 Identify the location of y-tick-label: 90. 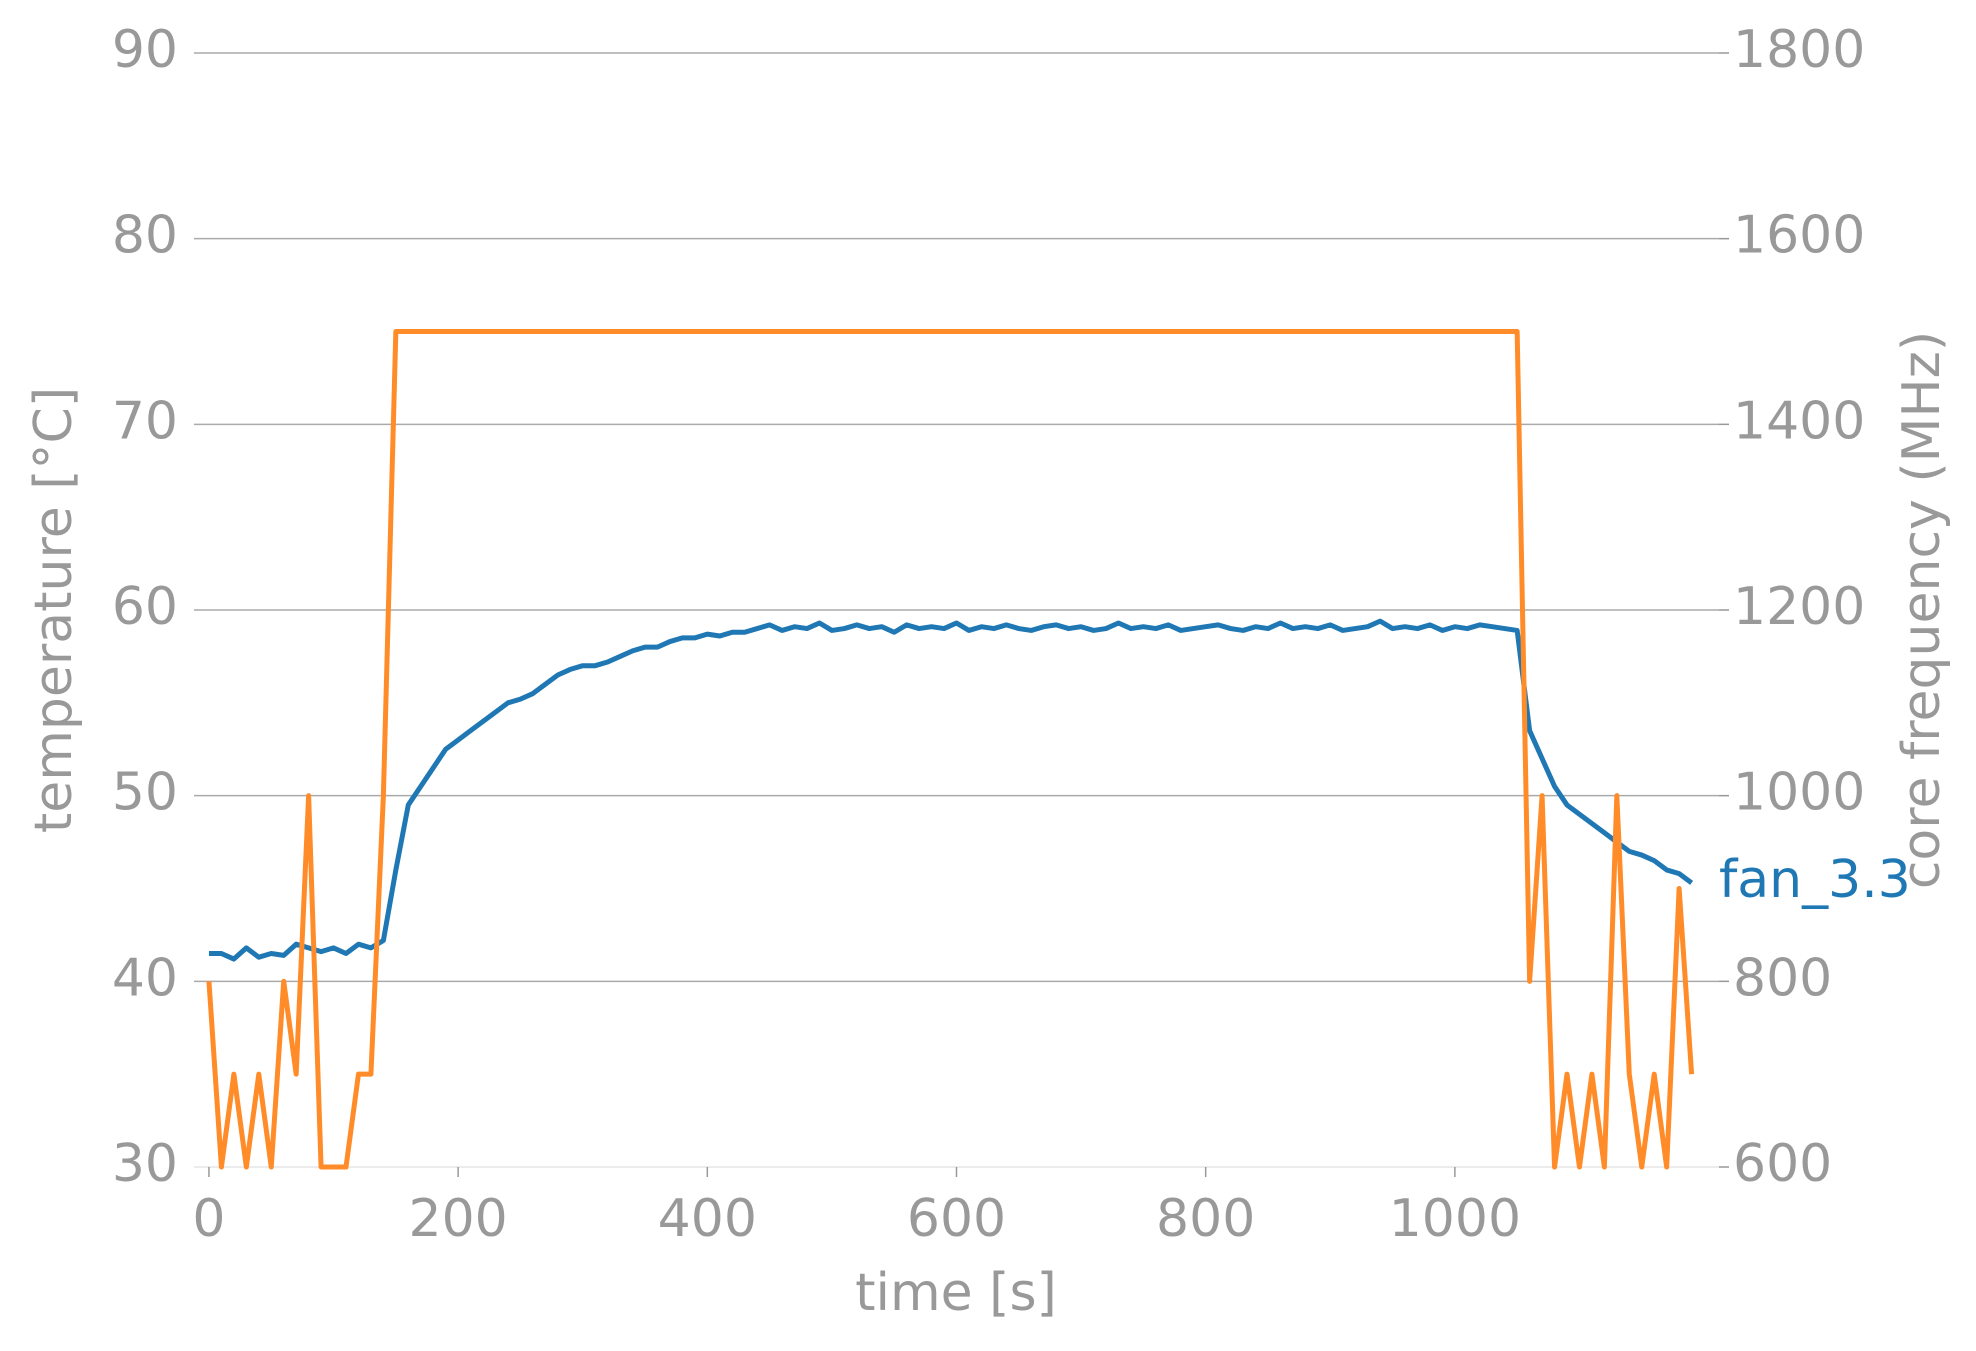
(145, 50).